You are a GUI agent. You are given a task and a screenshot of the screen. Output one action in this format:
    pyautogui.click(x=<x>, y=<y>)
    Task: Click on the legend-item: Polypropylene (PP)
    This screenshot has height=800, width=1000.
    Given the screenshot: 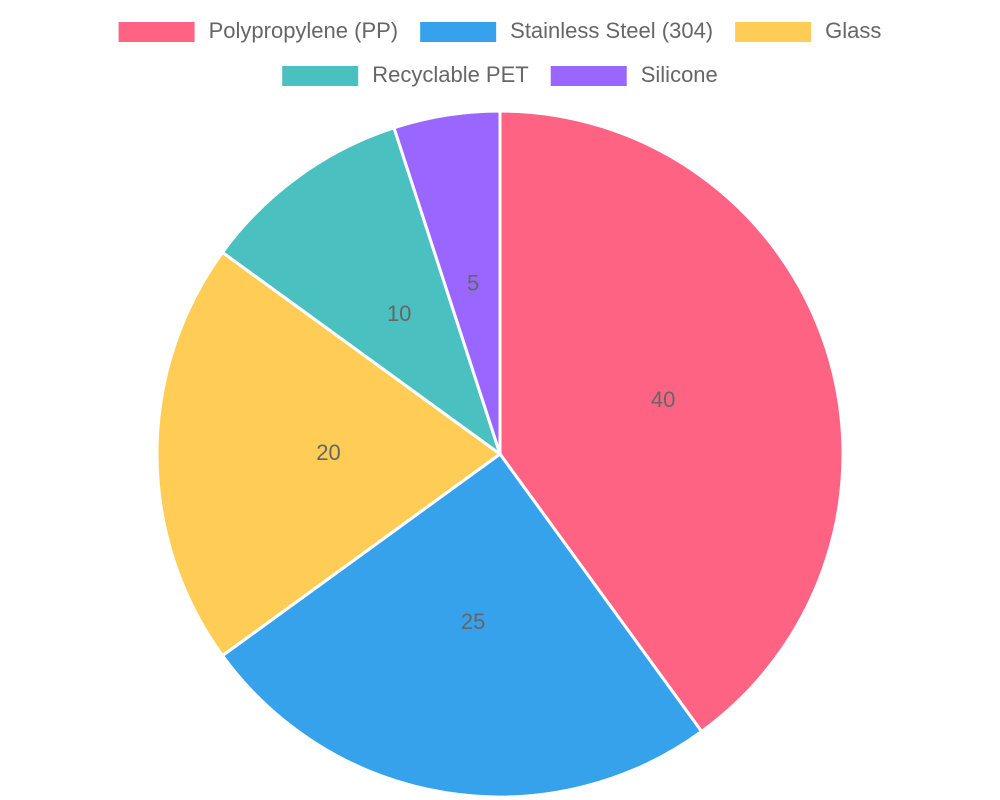 What is the action you would take?
    pyautogui.click(x=258, y=30)
    